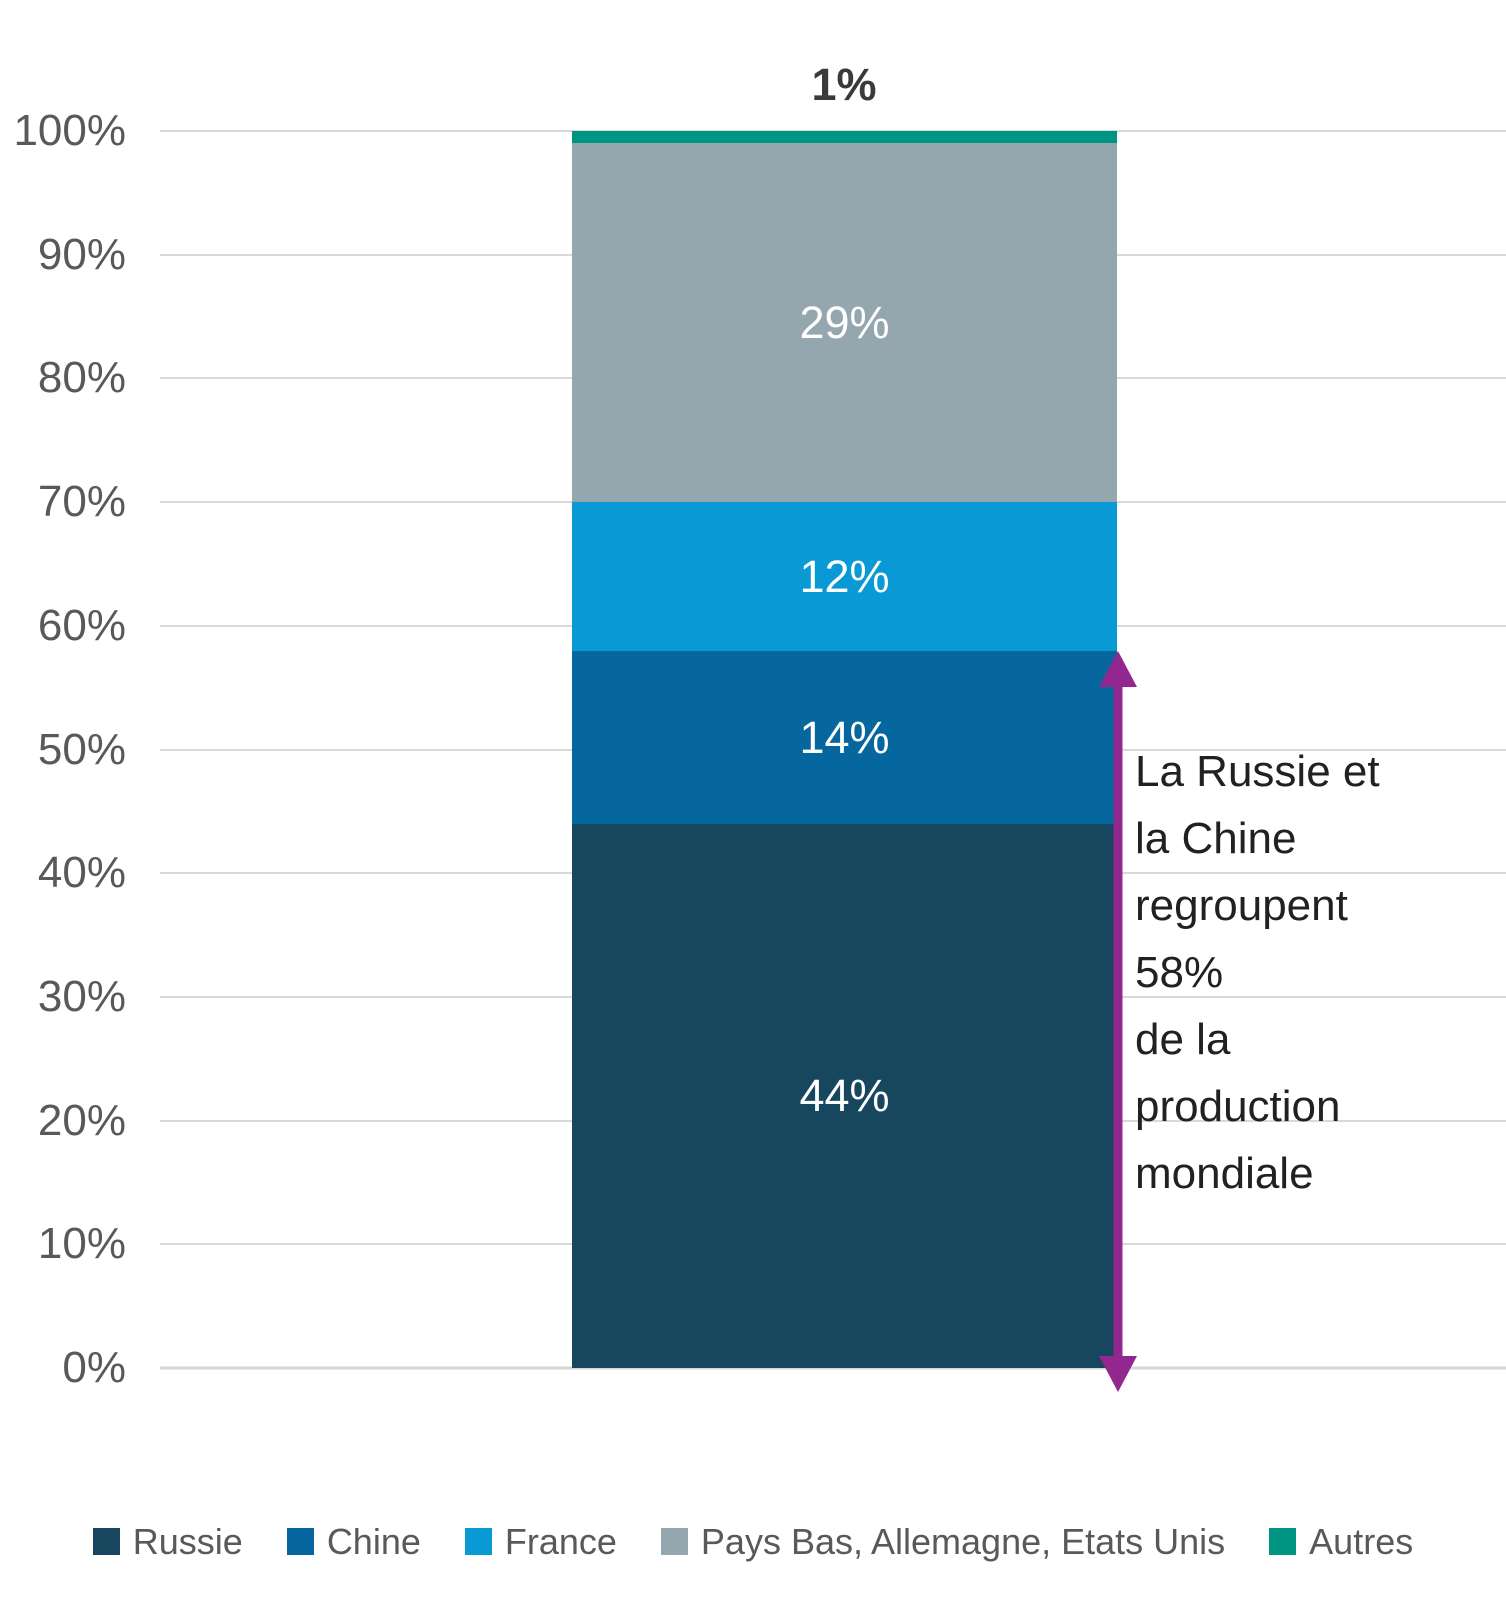 This screenshot has width=1506, height=1620. What do you see at coordinates (81, 996) in the screenshot?
I see `y-axis-tick-label: 30%` at bounding box center [81, 996].